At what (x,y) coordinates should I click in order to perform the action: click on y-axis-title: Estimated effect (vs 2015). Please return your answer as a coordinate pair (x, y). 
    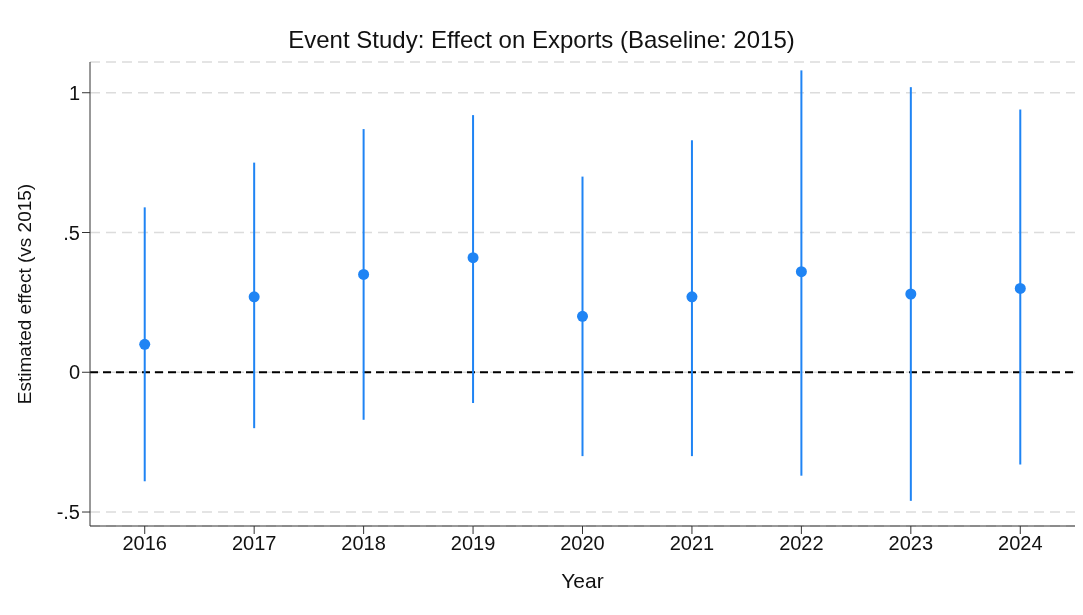
    Looking at the image, I should click on (24, 294).